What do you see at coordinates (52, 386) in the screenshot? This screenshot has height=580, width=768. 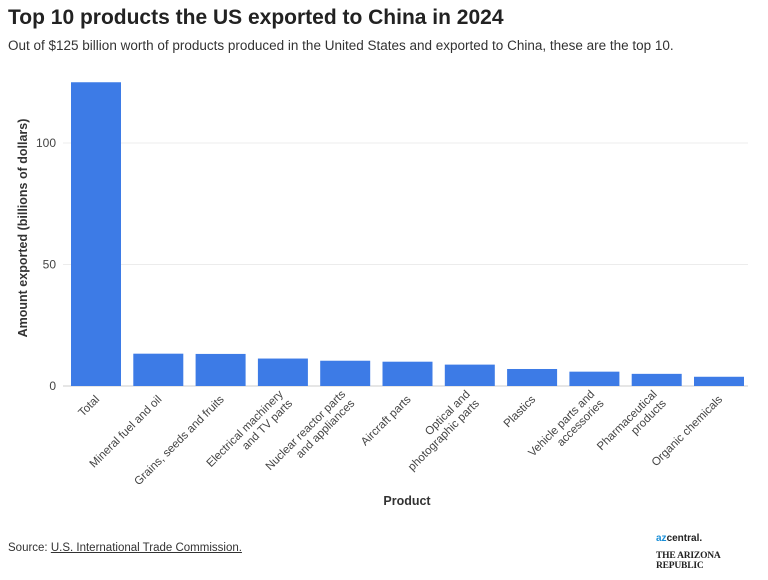 I see `y-tick-label: 0` at bounding box center [52, 386].